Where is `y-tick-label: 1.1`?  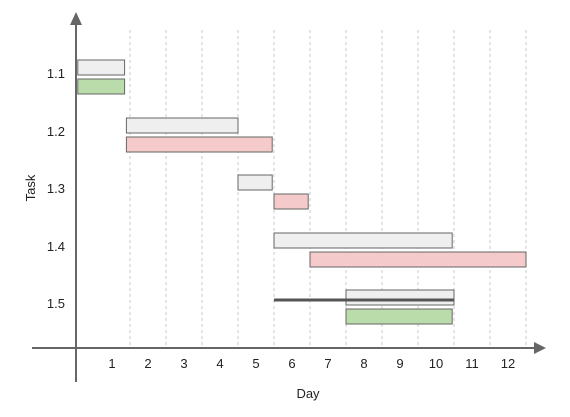
y-tick-label: 1.1 is located at coordinates (56, 73).